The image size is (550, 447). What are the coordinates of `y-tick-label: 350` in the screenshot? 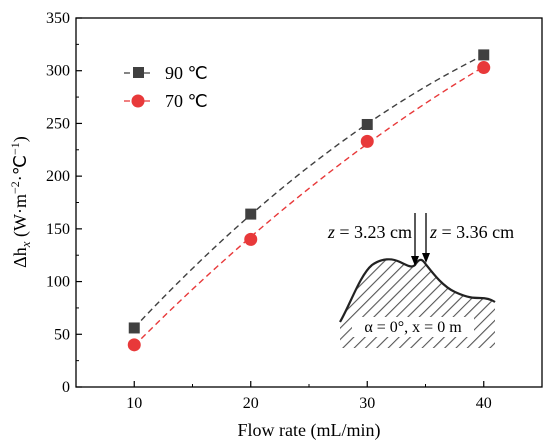 It's located at (58, 18).